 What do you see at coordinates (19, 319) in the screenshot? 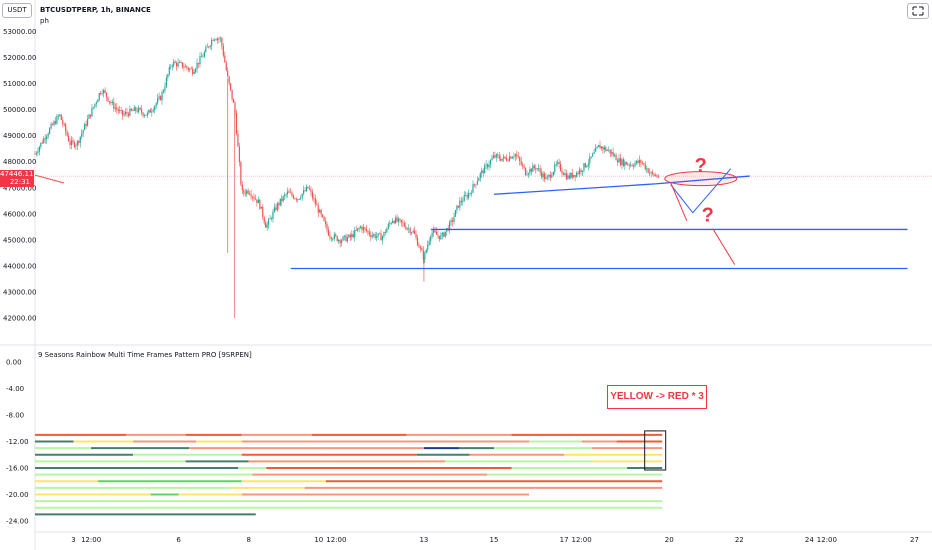
I see `price-tick-label: 42000.00` at bounding box center [19, 319].